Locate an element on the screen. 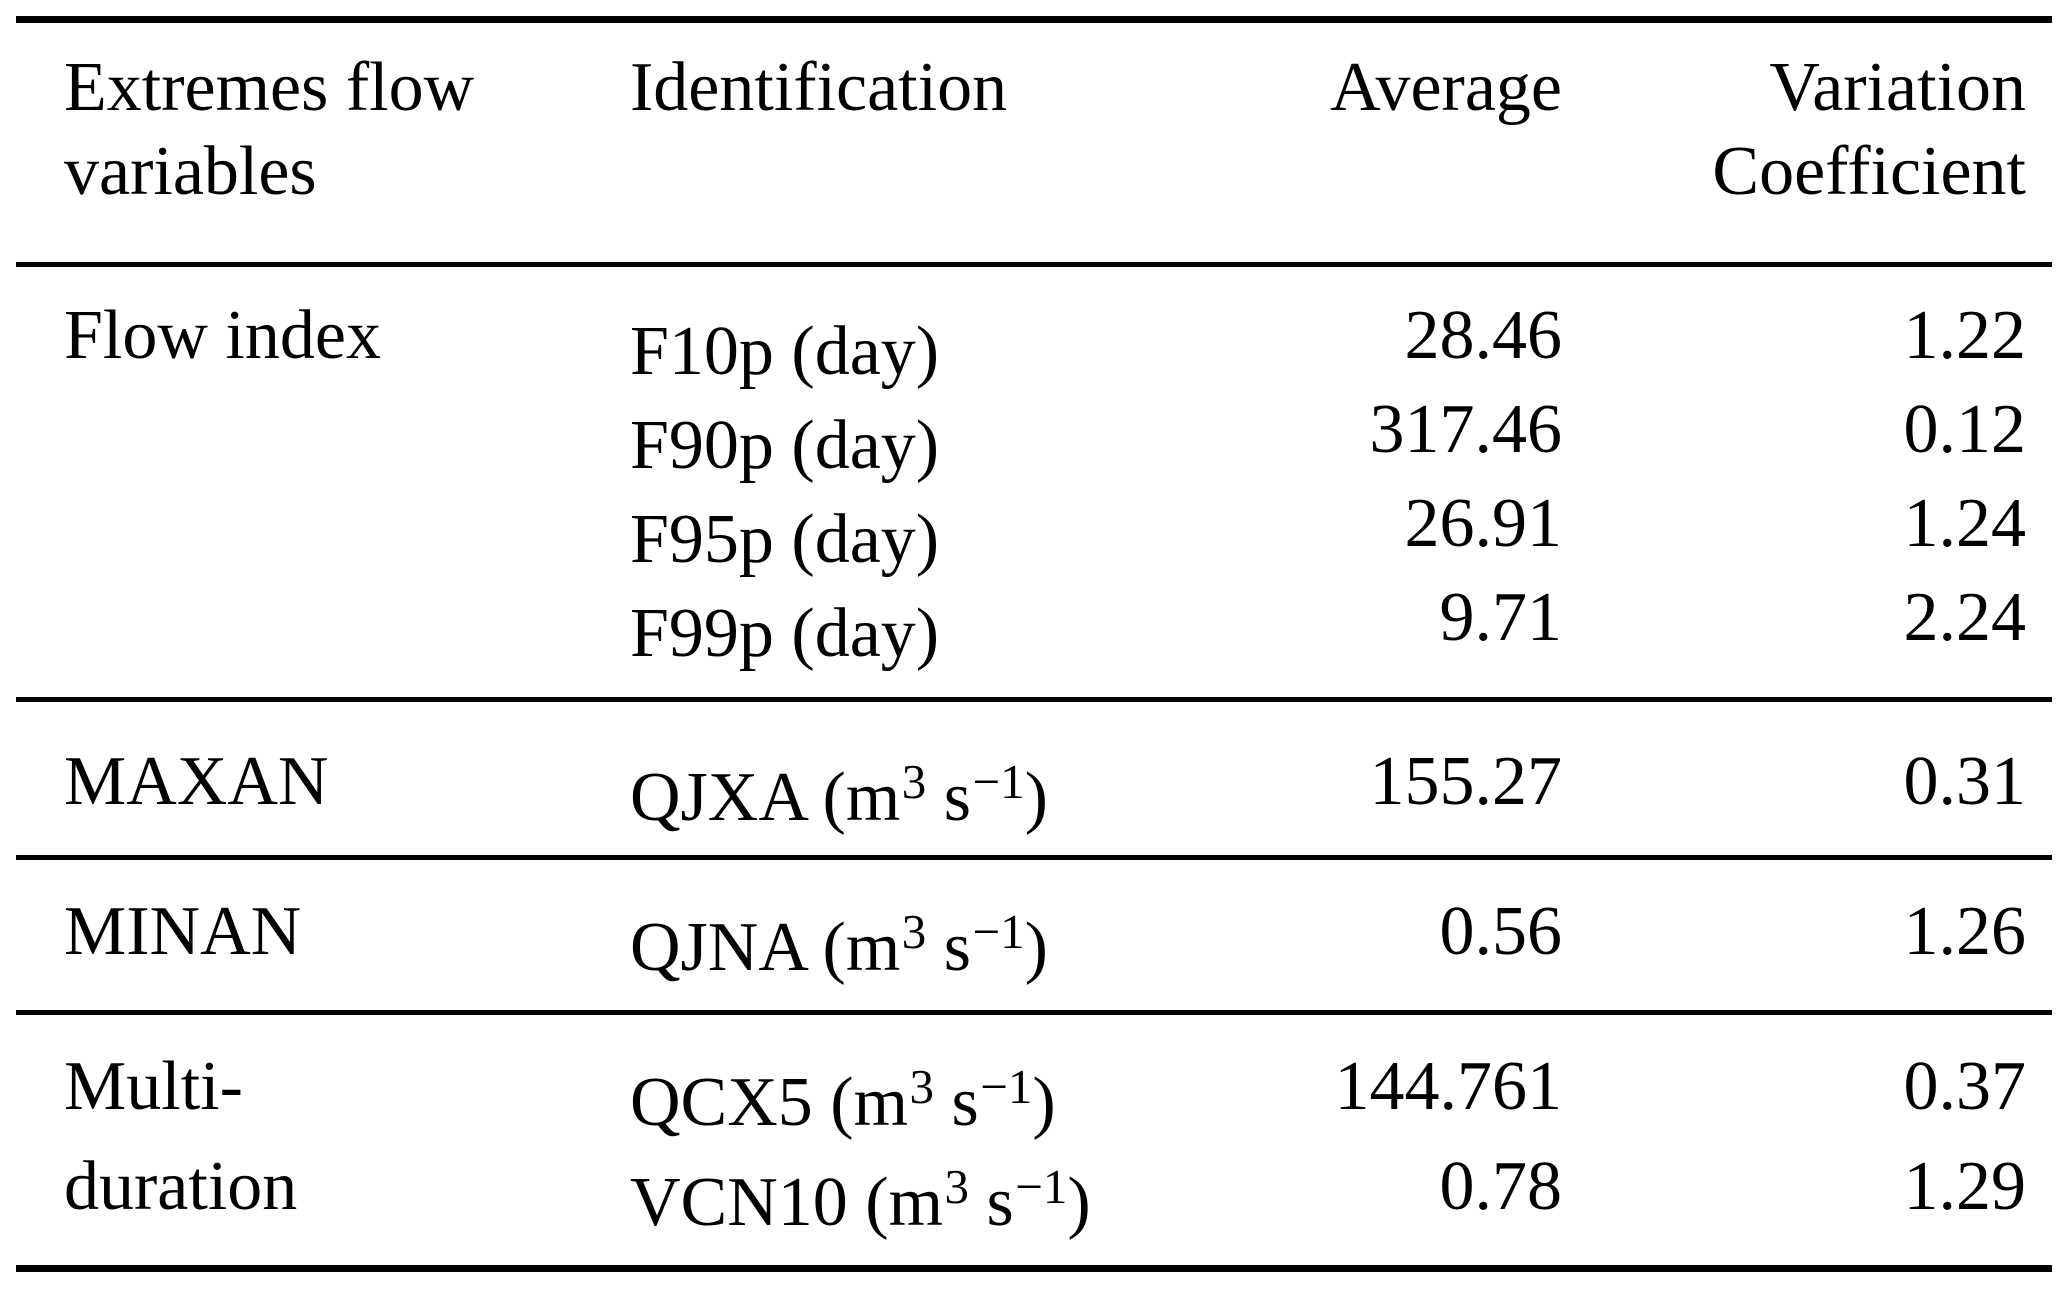 The height and width of the screenshot is (1293, 2067). cell-variation-coefficient: 0.37 is located at coordinates (1965, 1086).